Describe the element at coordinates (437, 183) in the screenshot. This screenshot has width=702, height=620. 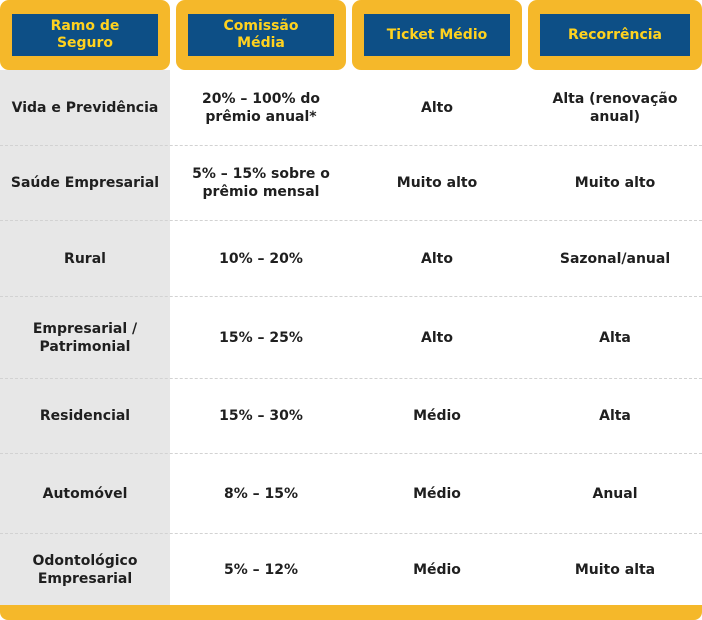
I see `cell-ticket: Muito alto` at that location.